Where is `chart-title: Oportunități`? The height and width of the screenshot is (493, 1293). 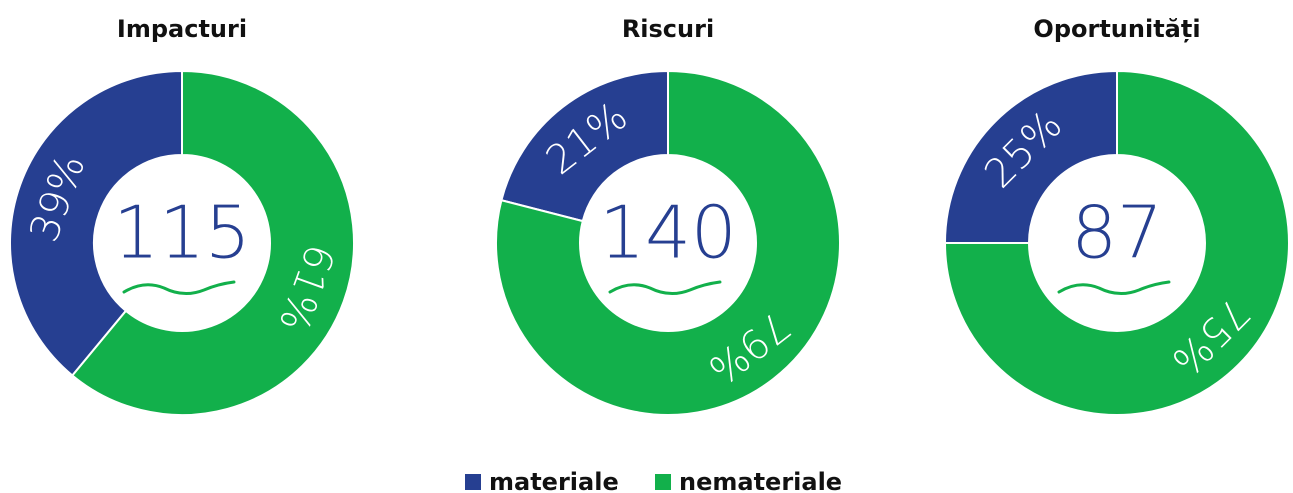 chart-title: Oportunități is located at coordinates (1116, 29).